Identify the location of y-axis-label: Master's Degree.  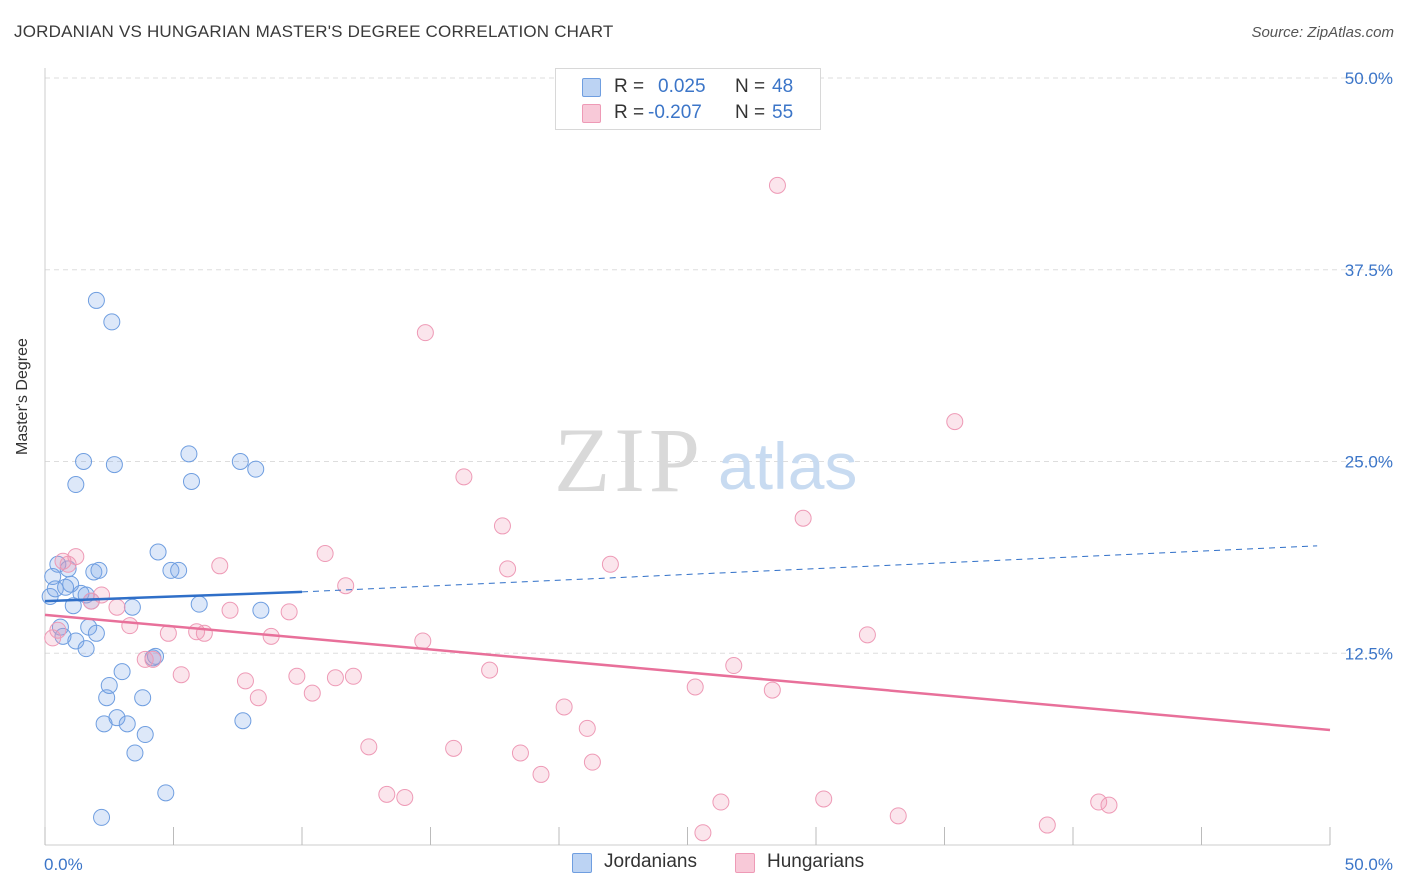
(22, 396).